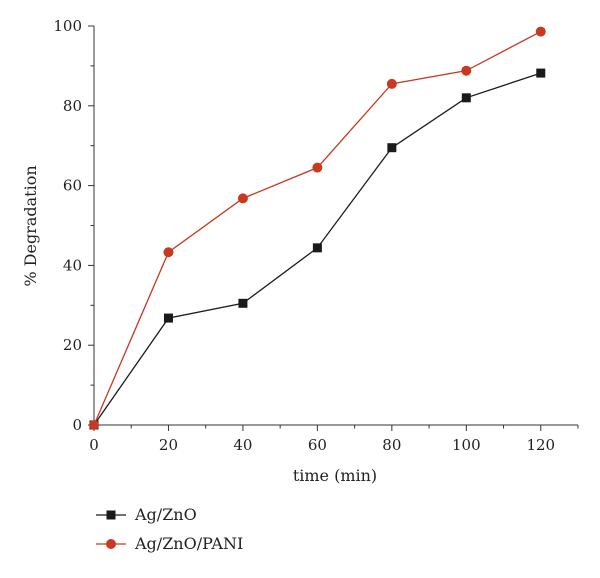 Image resolution: width=600 pixels, height=578 pixels. Describe the element at coordinates (540, 445) in the screenshot. I see `x-tick-label: 120` at that location.